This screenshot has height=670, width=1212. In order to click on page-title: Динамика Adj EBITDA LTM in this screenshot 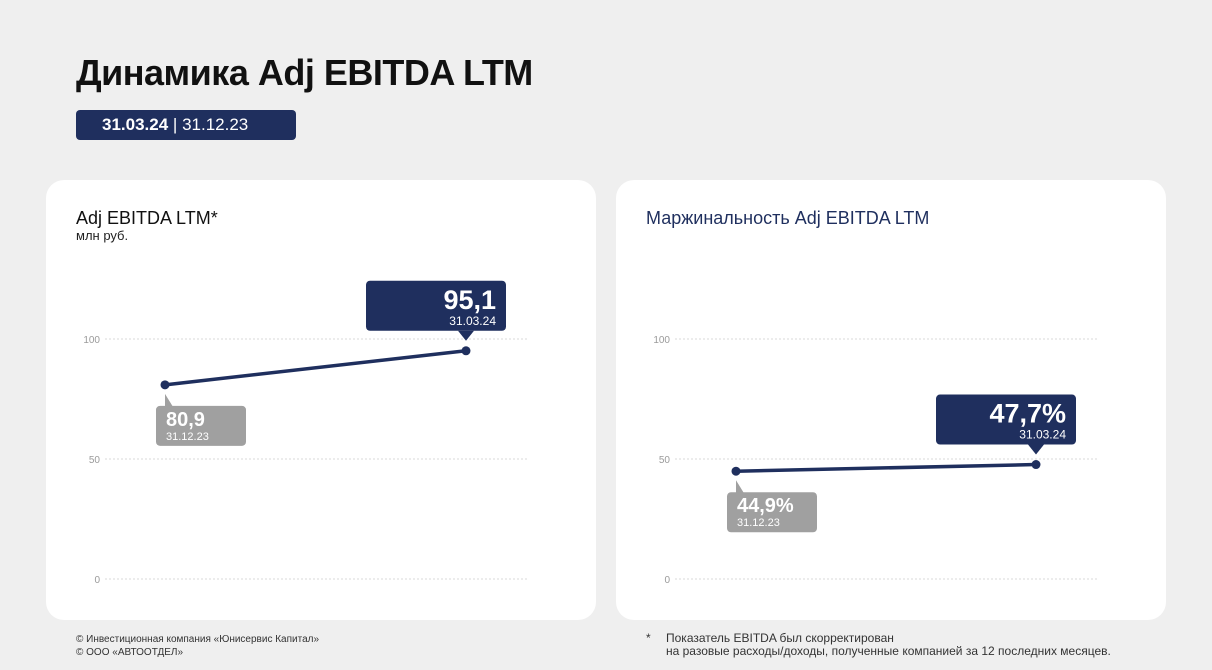, I will do `click(304, 72)`.